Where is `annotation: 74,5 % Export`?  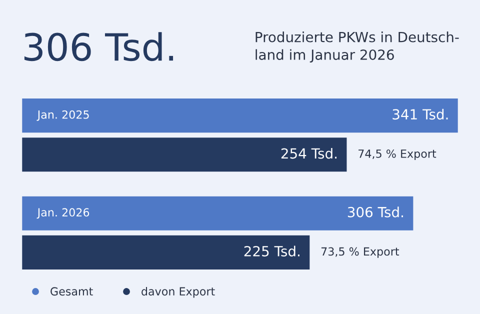
annotation: 74,5 % Export is located at coordinates (397, 154).